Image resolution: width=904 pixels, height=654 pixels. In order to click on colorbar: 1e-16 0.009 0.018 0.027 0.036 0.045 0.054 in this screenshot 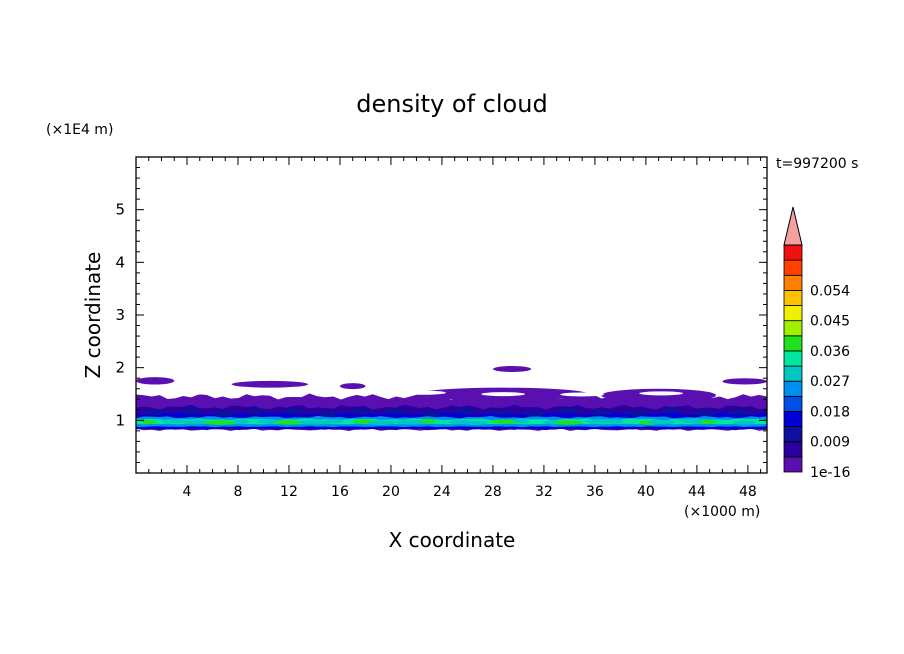, I will do `click(816, 343)`.